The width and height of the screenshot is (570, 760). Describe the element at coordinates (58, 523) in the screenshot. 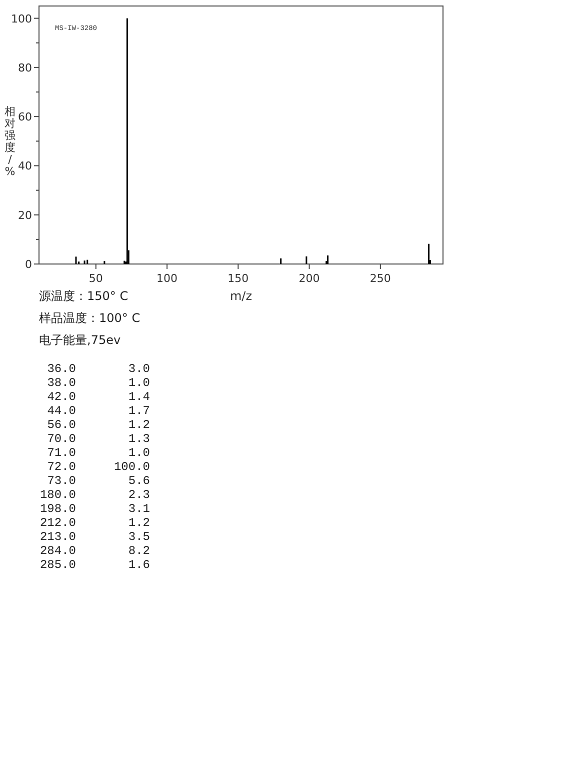

I see `text: 212.0` at that location.